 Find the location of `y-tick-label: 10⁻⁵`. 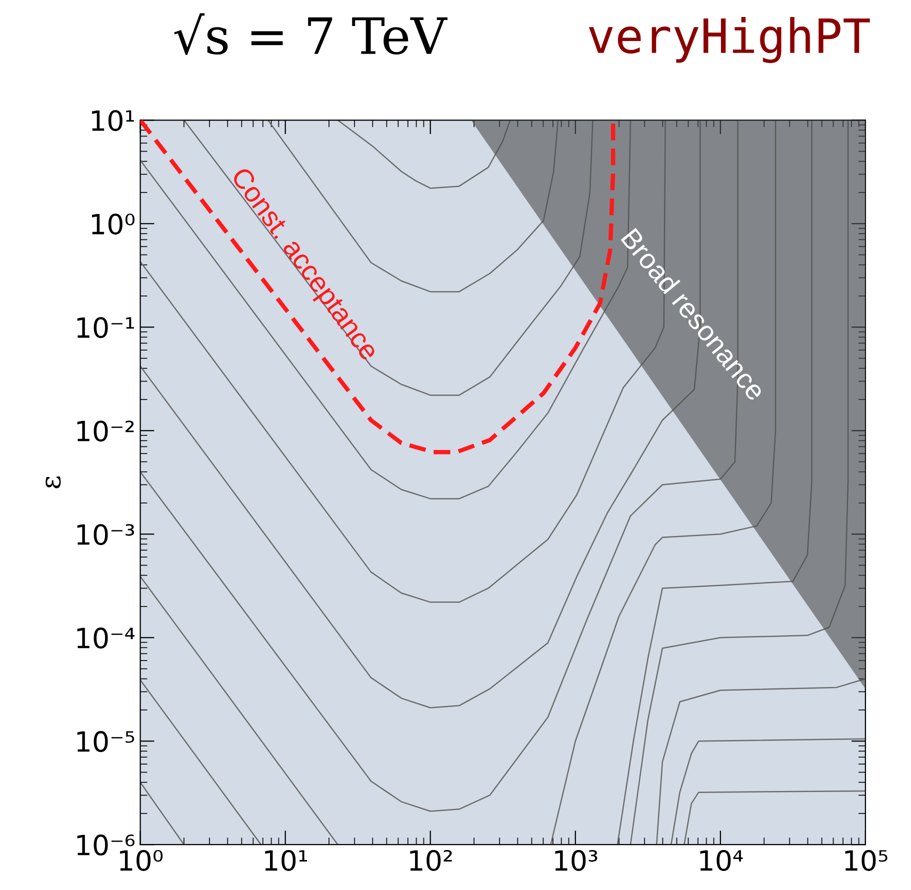

y-tick-label: 10⁻⁵ is located at coordinates (105, 741).